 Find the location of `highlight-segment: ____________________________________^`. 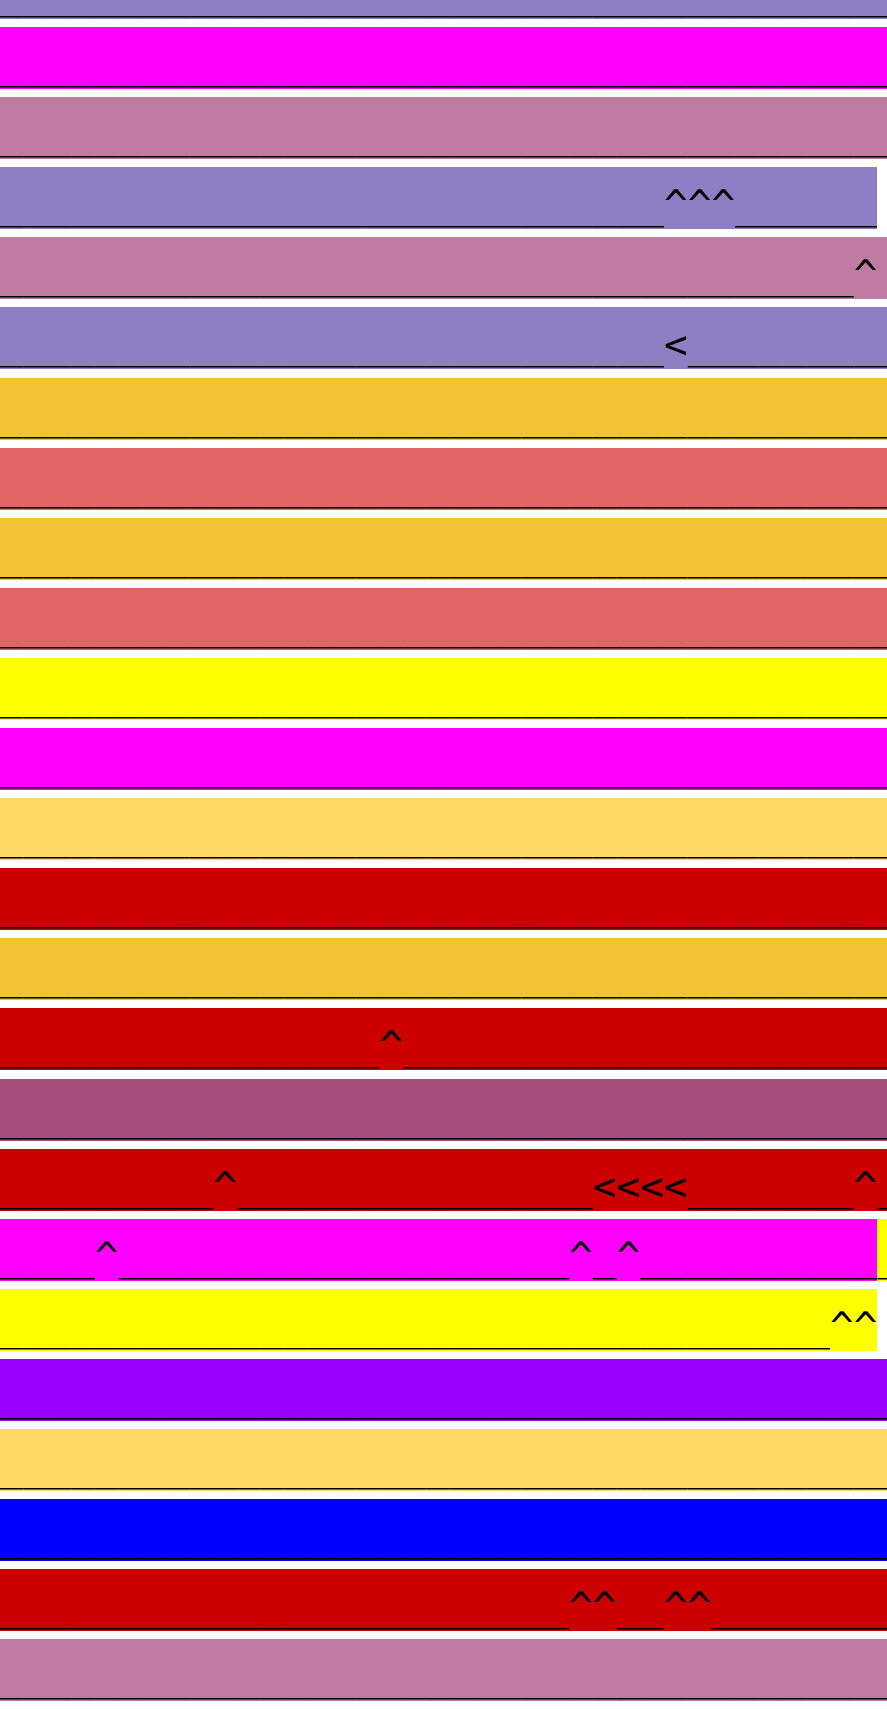

highlight-segment: ____________________________________^ is located at coordinates (443, 268).